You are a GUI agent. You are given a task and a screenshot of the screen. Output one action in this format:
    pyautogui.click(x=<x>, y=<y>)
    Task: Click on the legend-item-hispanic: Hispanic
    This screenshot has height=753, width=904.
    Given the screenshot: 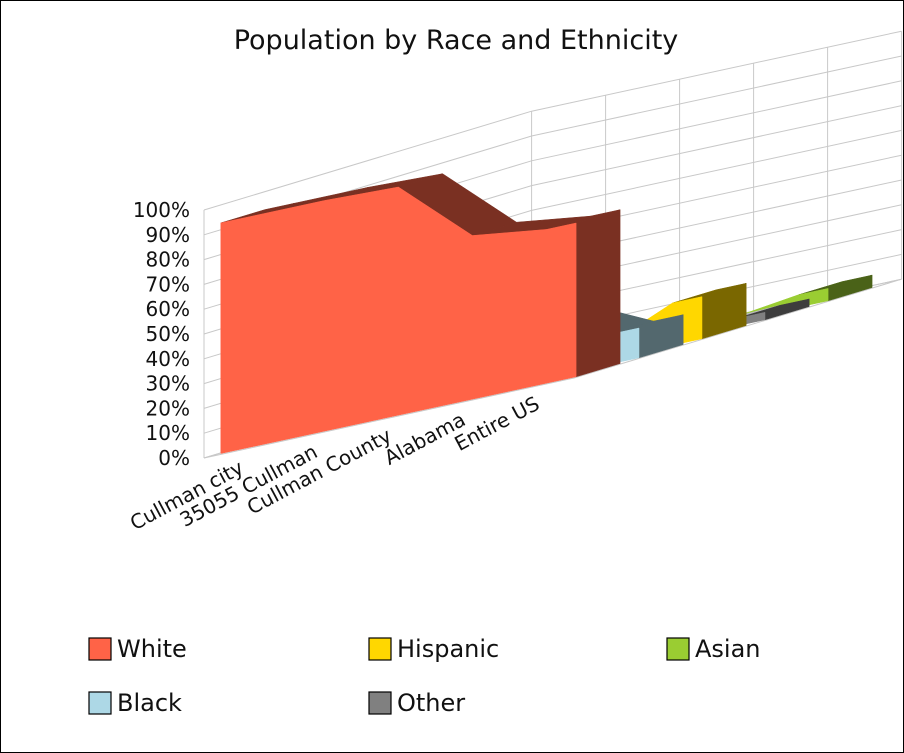 What is the action you would take?
    pyautogui.click(x=433, y=649)
    